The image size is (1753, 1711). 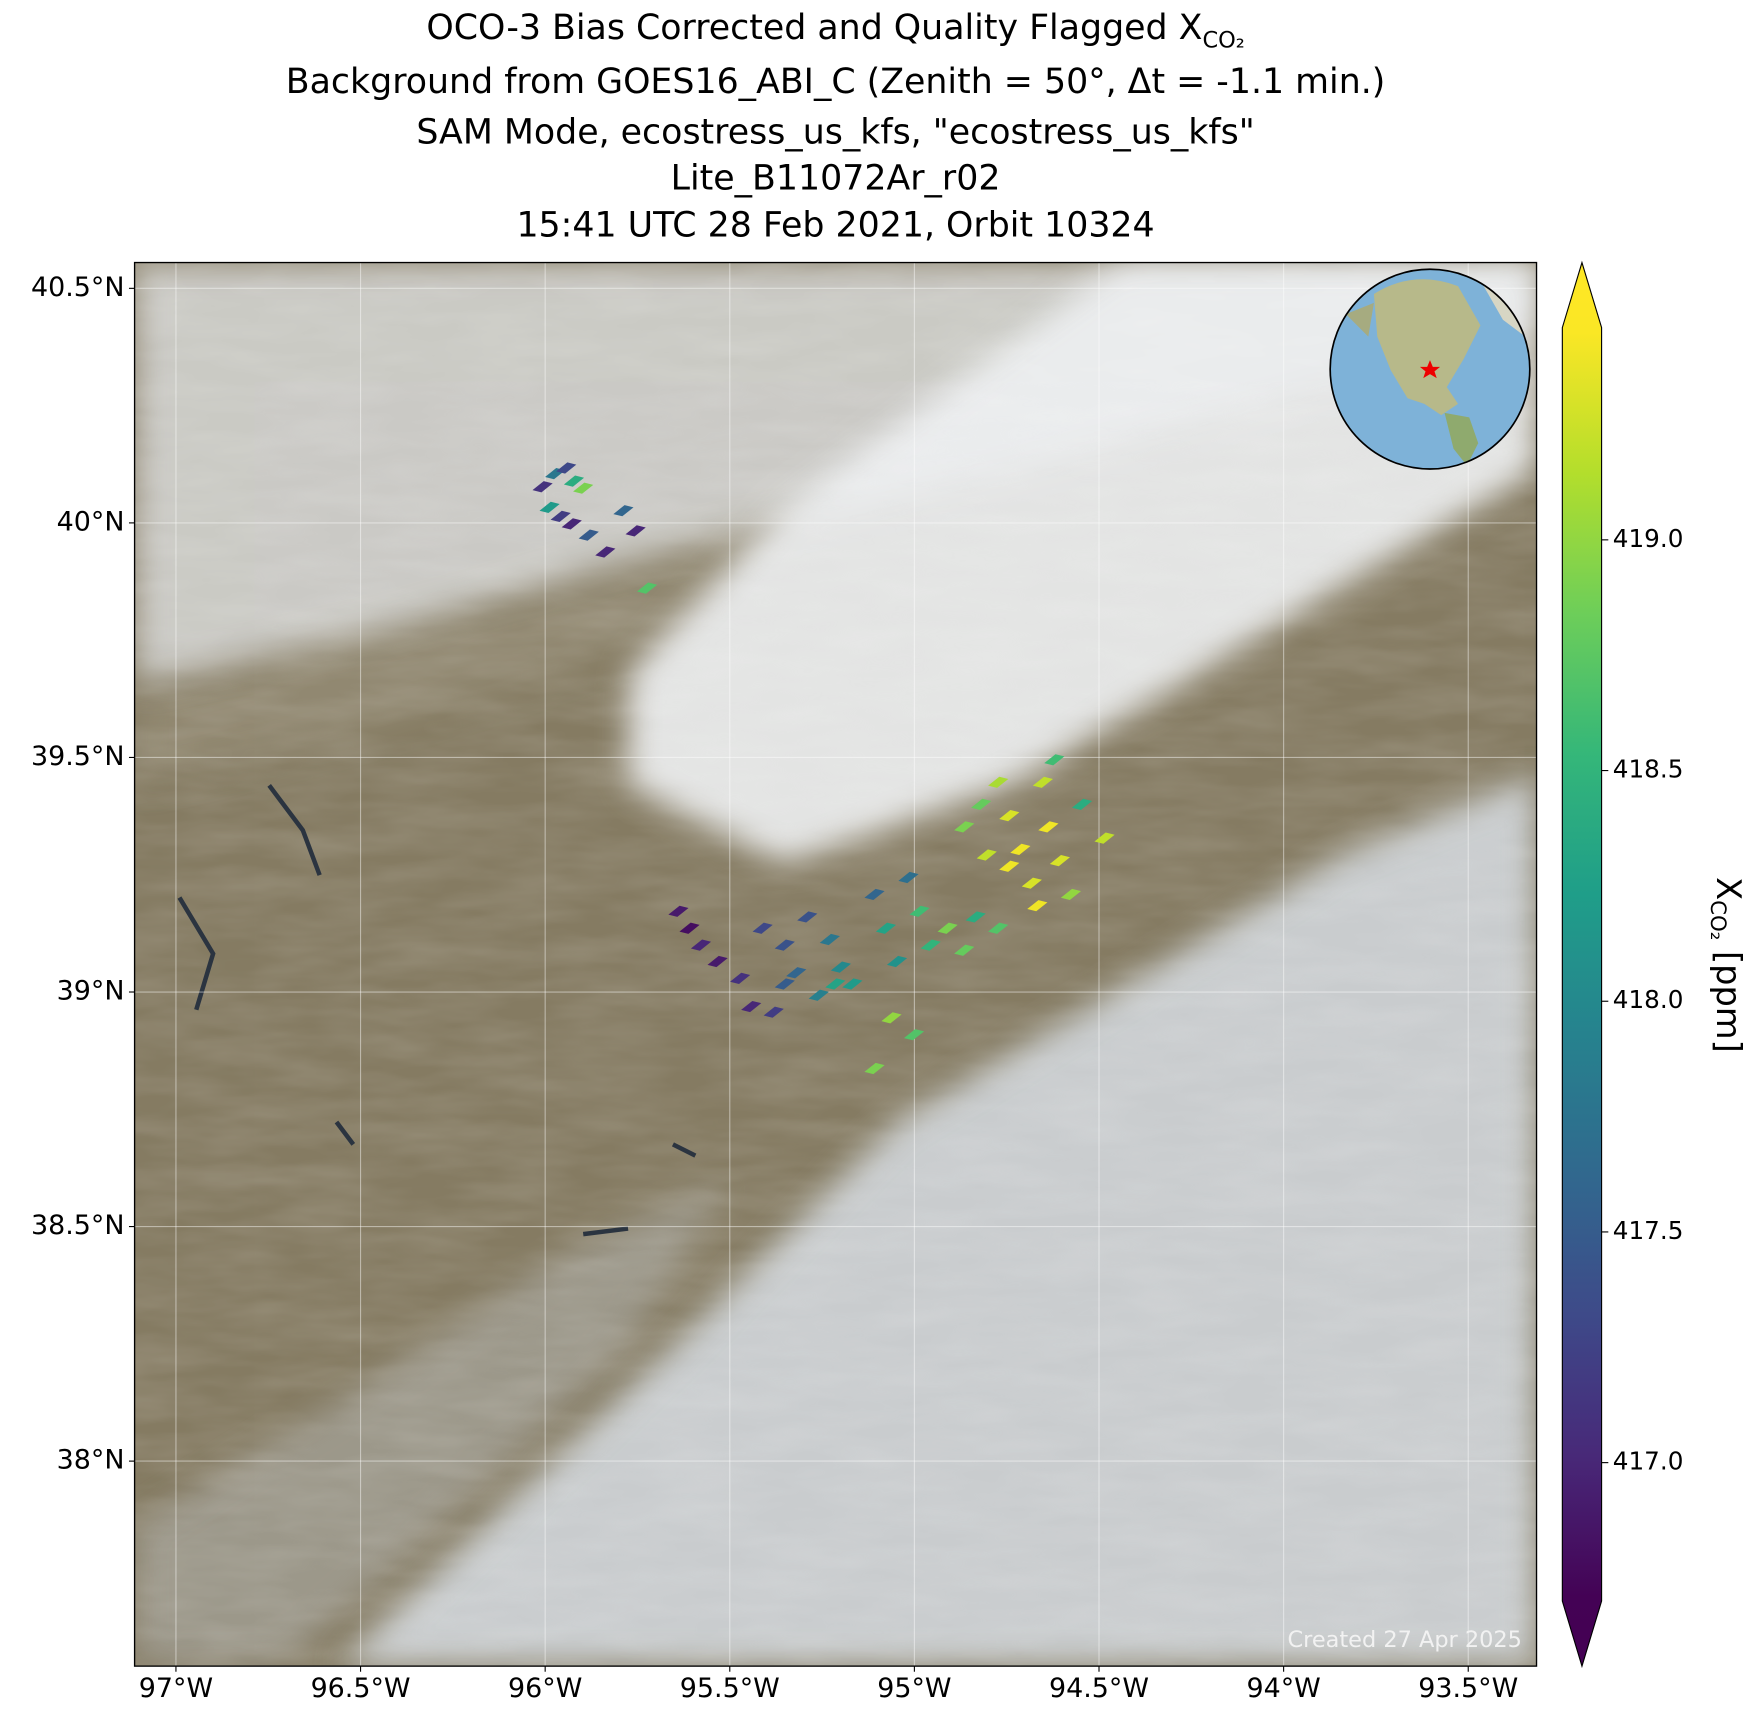 I want to click on globe-outline, so click(x=1430, y=369).